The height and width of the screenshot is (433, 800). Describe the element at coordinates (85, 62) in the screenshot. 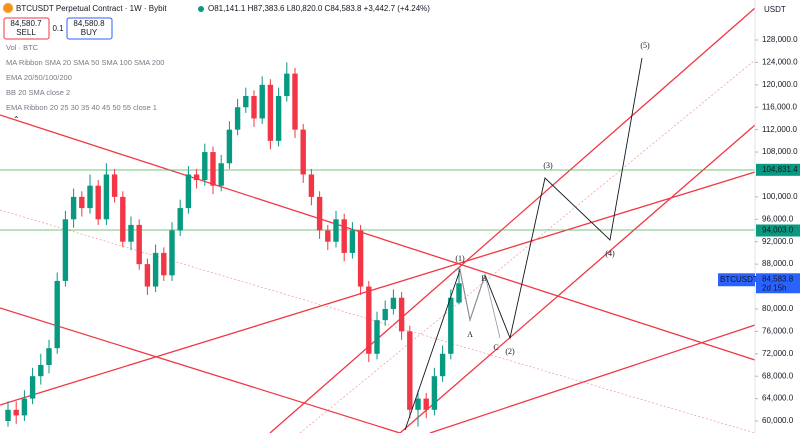

I see `indicator: MA Ribbon SMA 20 SMA 50 SMA 100 SMA 200` at that location.